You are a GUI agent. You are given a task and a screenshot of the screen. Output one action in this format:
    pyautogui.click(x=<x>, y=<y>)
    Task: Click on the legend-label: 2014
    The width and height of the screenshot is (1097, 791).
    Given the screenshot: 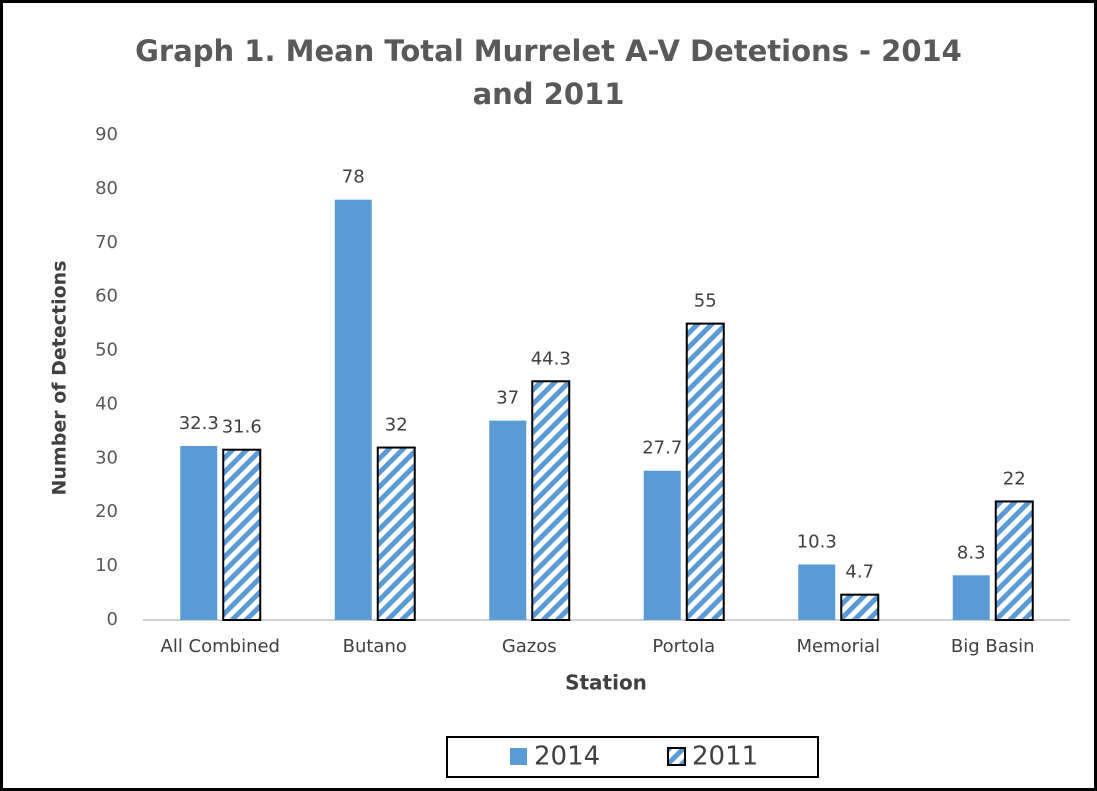 What is the action you would take?
    pyautogui.click(x=567, y=757)
    